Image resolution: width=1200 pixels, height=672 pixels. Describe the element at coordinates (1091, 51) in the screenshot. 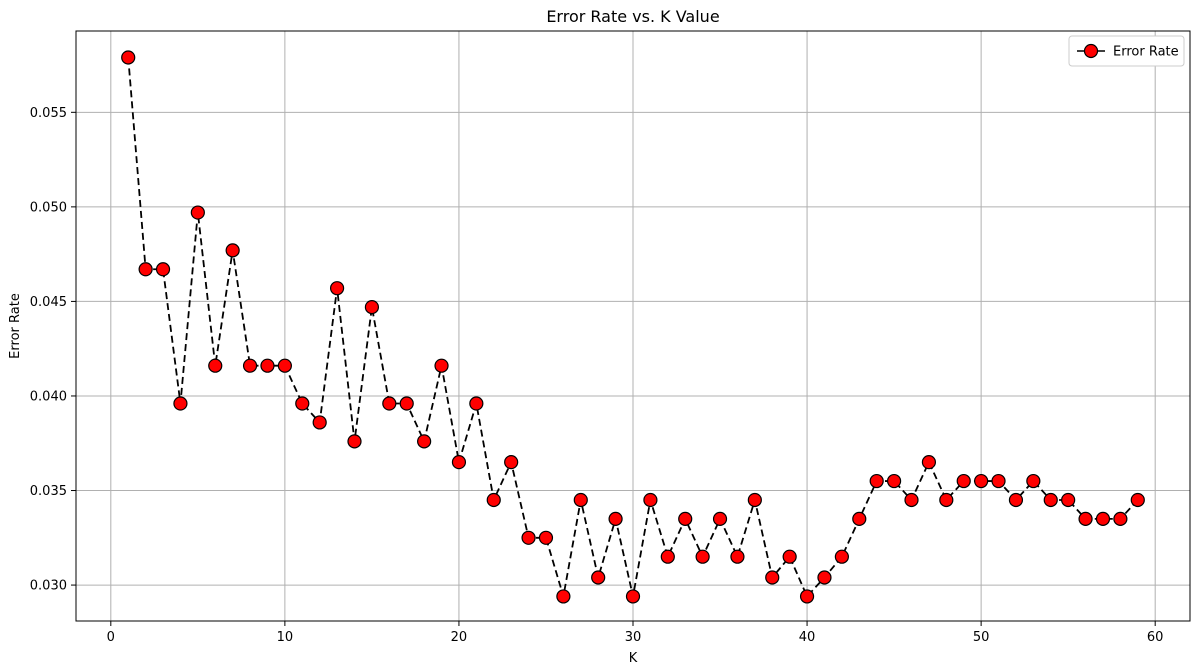

I see `legend-marker` at that location.